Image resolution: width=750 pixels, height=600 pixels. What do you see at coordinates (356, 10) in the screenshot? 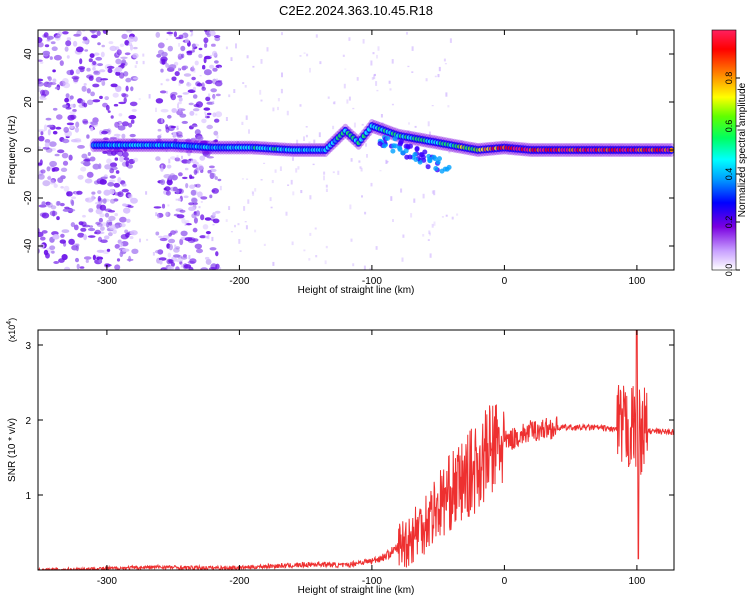
I see `chart-title: C2E2.2024.363.10.45.R18` at bounding box center [356, 10].